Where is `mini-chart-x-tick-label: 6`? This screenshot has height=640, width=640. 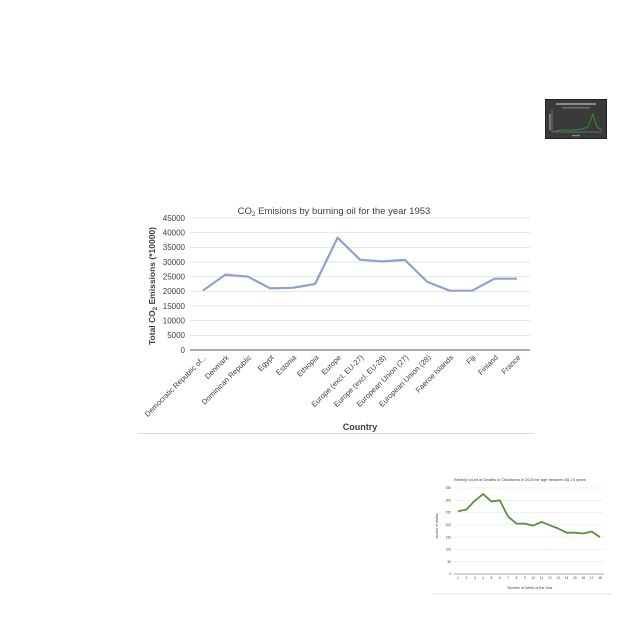
mini-chart-x-tick-label: 6 is located at coordinates (500, 578).